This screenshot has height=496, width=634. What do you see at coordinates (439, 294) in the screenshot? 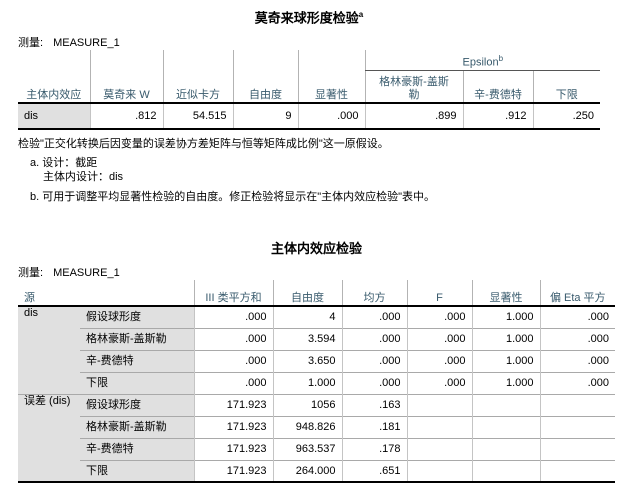
I see `col-header-f: F` at bounding box center [439, 294].